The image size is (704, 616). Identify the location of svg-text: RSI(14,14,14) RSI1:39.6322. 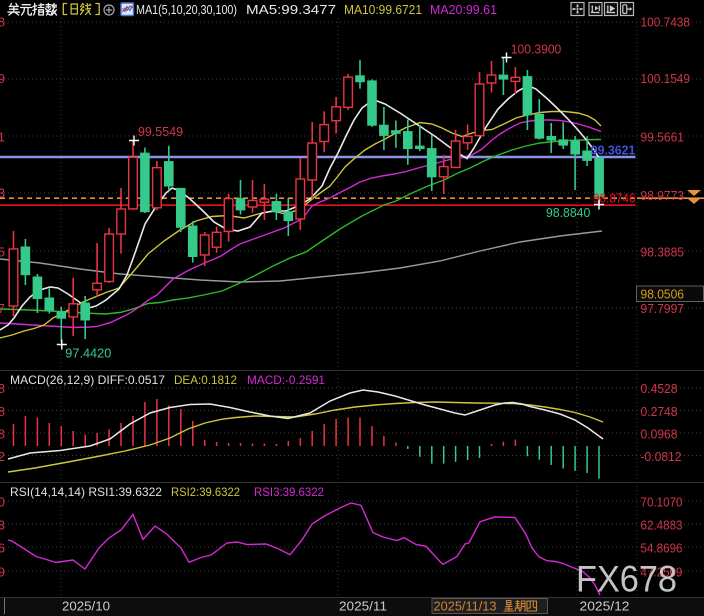
(86, 492).